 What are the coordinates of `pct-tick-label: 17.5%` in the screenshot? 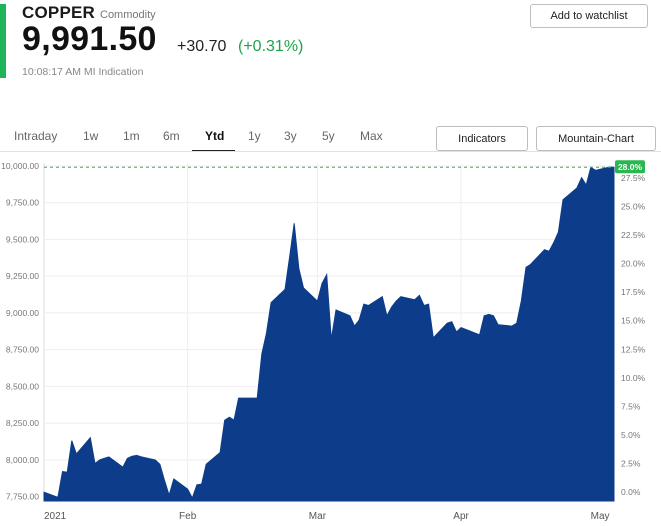 It's located at (633, 292).